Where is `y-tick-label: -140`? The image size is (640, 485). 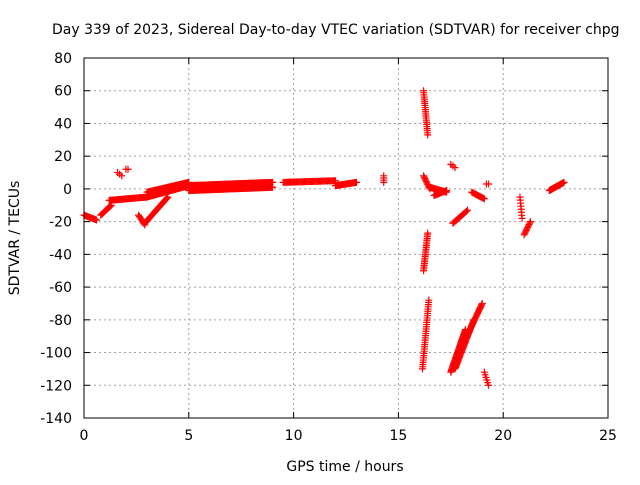 y-tick-label: -140 is located at coordinates (56, 419).